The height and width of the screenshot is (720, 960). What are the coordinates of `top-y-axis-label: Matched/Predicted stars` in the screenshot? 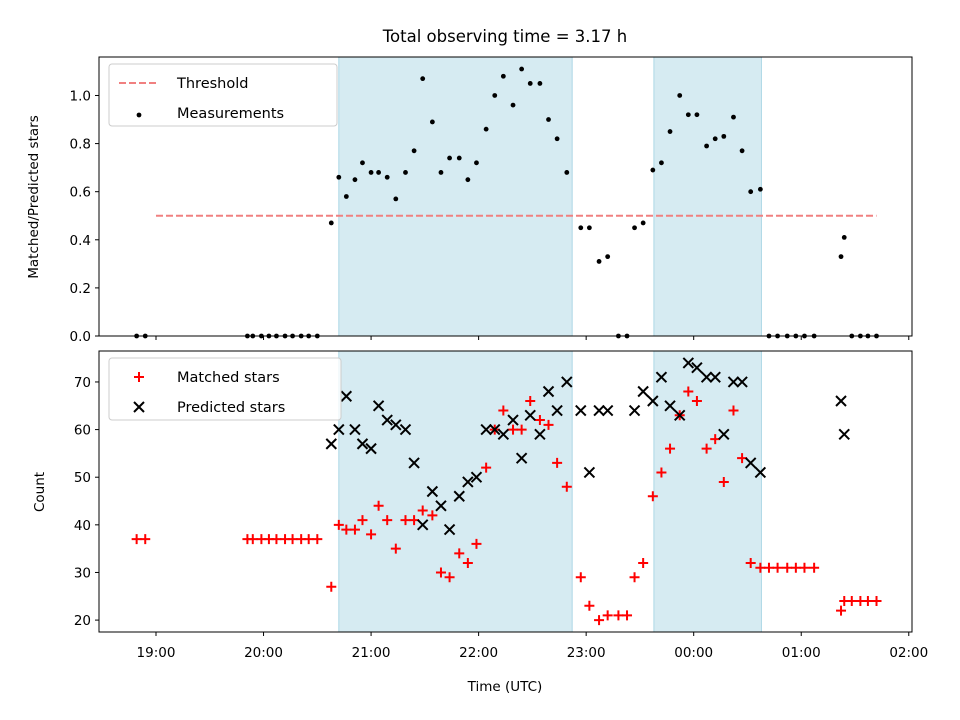 It's located at (34, 196).